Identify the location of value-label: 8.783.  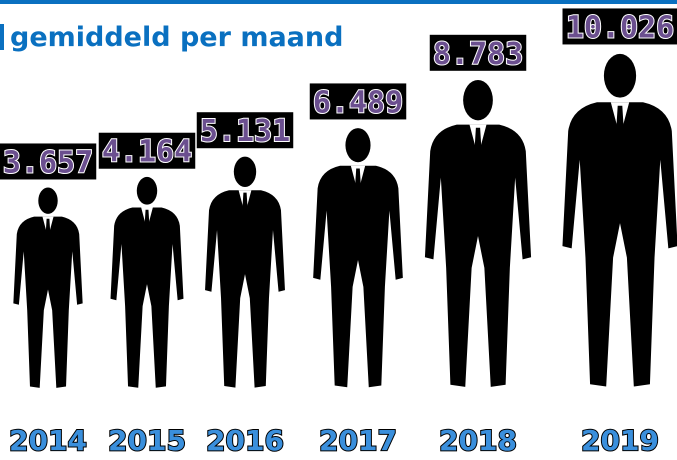
(478, 54).